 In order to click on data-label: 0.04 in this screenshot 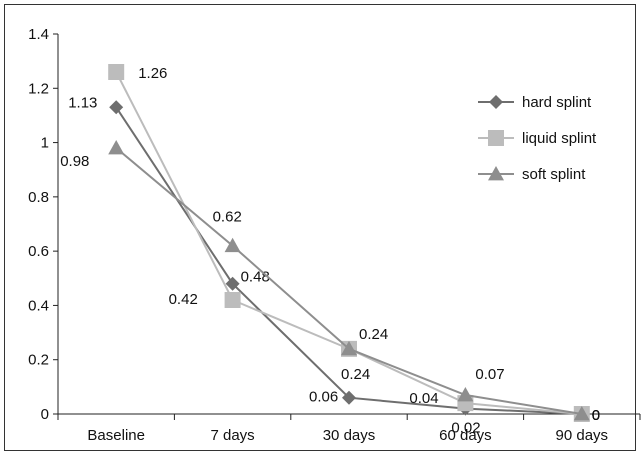, I will do `click(423, 398)`.